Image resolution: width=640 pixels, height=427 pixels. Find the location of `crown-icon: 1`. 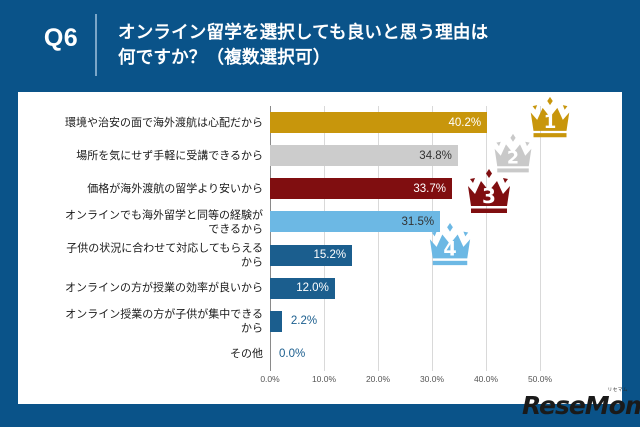

crown-icon: 1 is located at coordinates (550, 117).